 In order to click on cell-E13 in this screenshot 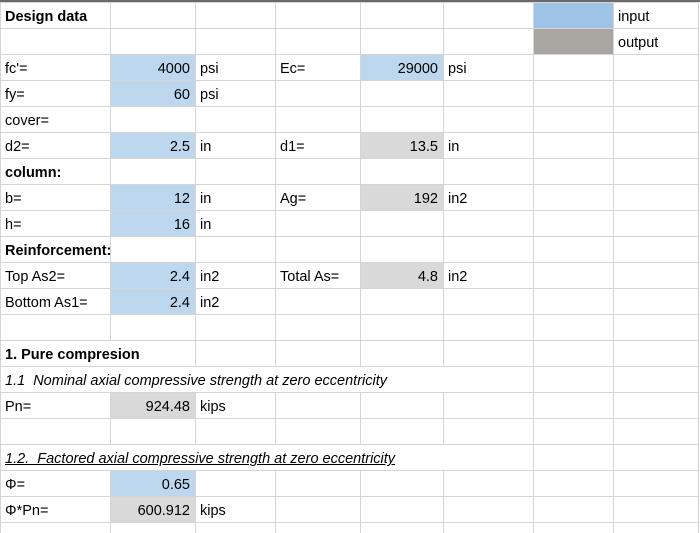, I will do `click(402, 327)`.